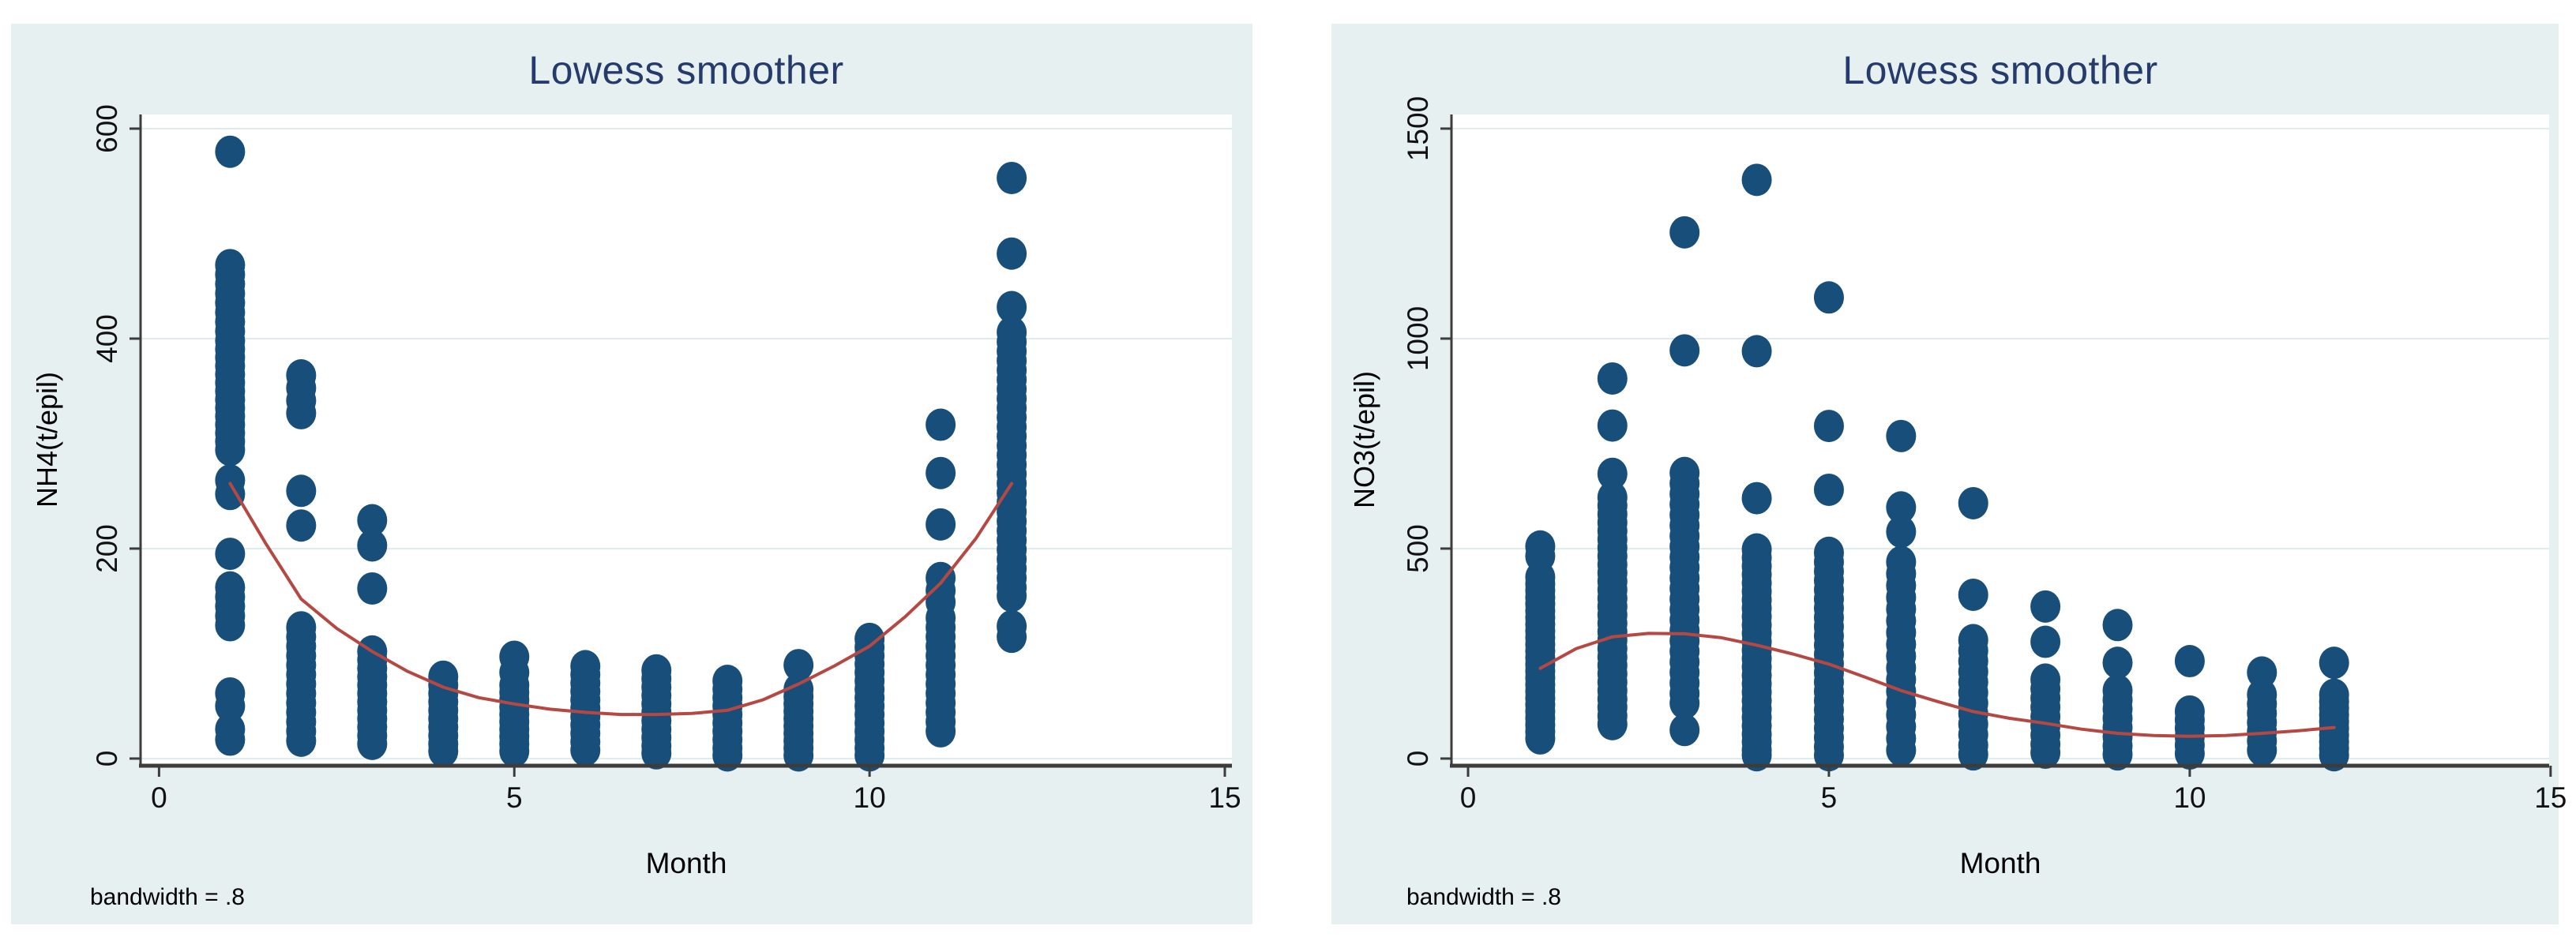 This screenshot has height=952, width=2576. What do you see at coordinates (1418, 548) in the screenshot?
I see `y-tick-label: 500` at bounding box center [1418, 548].